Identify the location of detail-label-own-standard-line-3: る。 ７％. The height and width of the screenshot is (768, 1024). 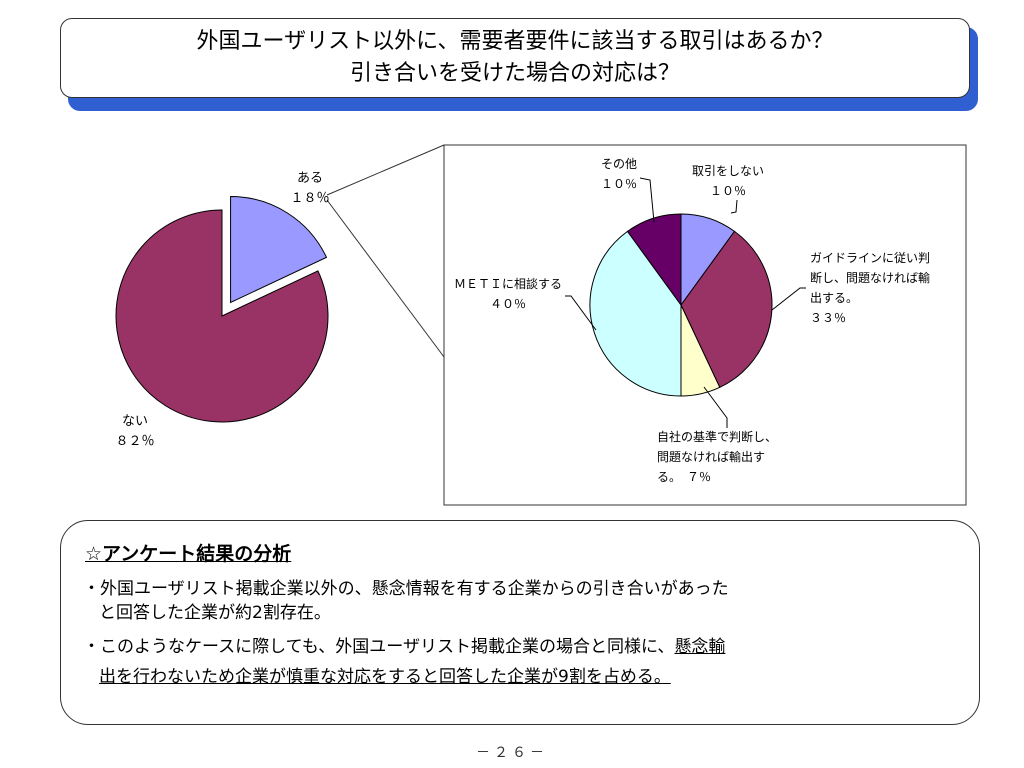
(684, 477).